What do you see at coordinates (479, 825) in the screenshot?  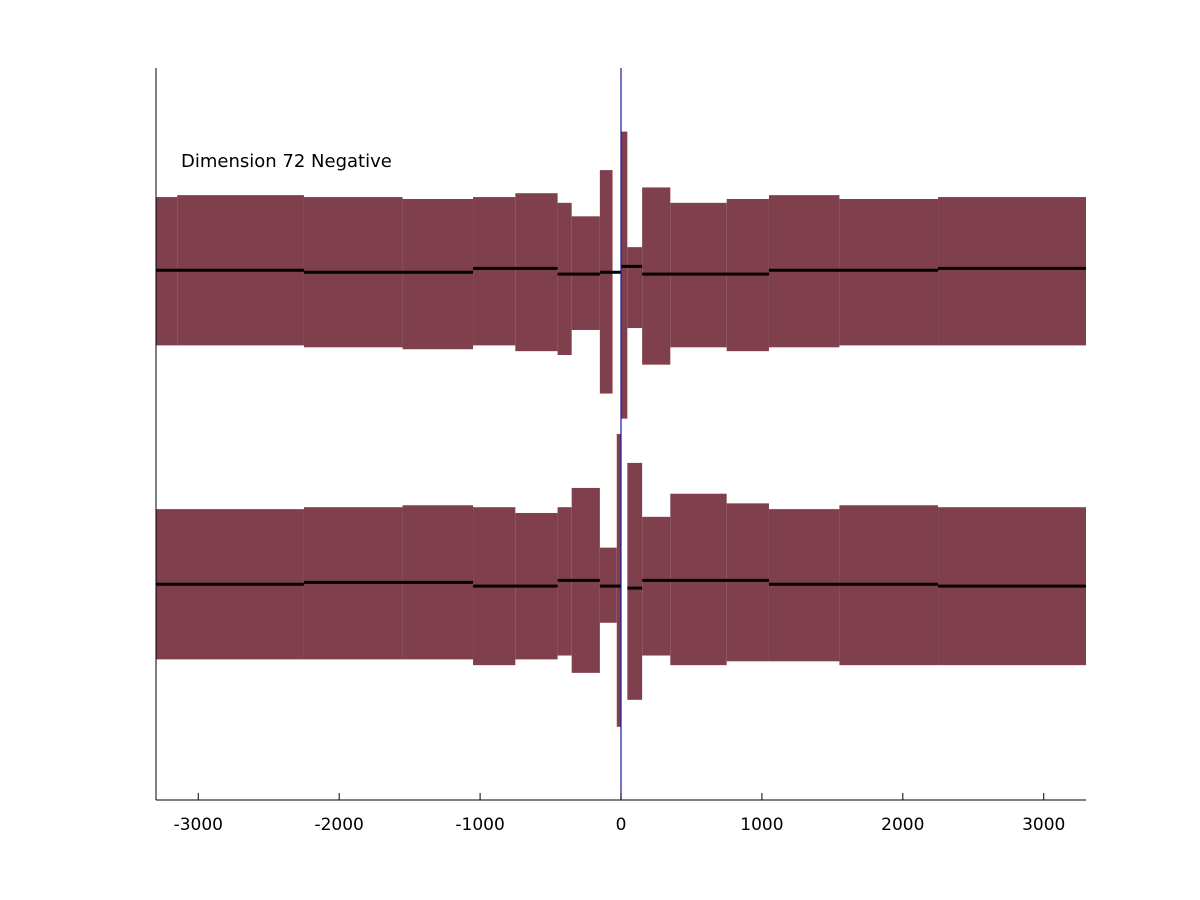 I see `x-tick-label--1000: -1000` at bounding box center [479, 825].